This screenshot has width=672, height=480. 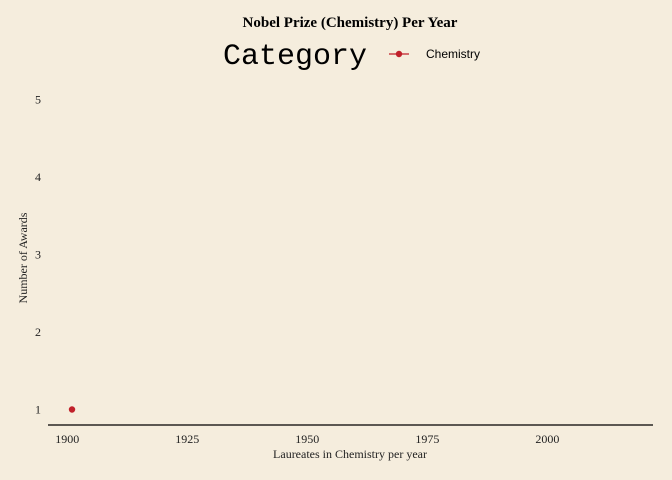 What do you see at coordinates (350, 23) in the screenshot?
I see `chart-title: Nobel Prize (Chemistry) Per Year` at bounding box center [350, 23].